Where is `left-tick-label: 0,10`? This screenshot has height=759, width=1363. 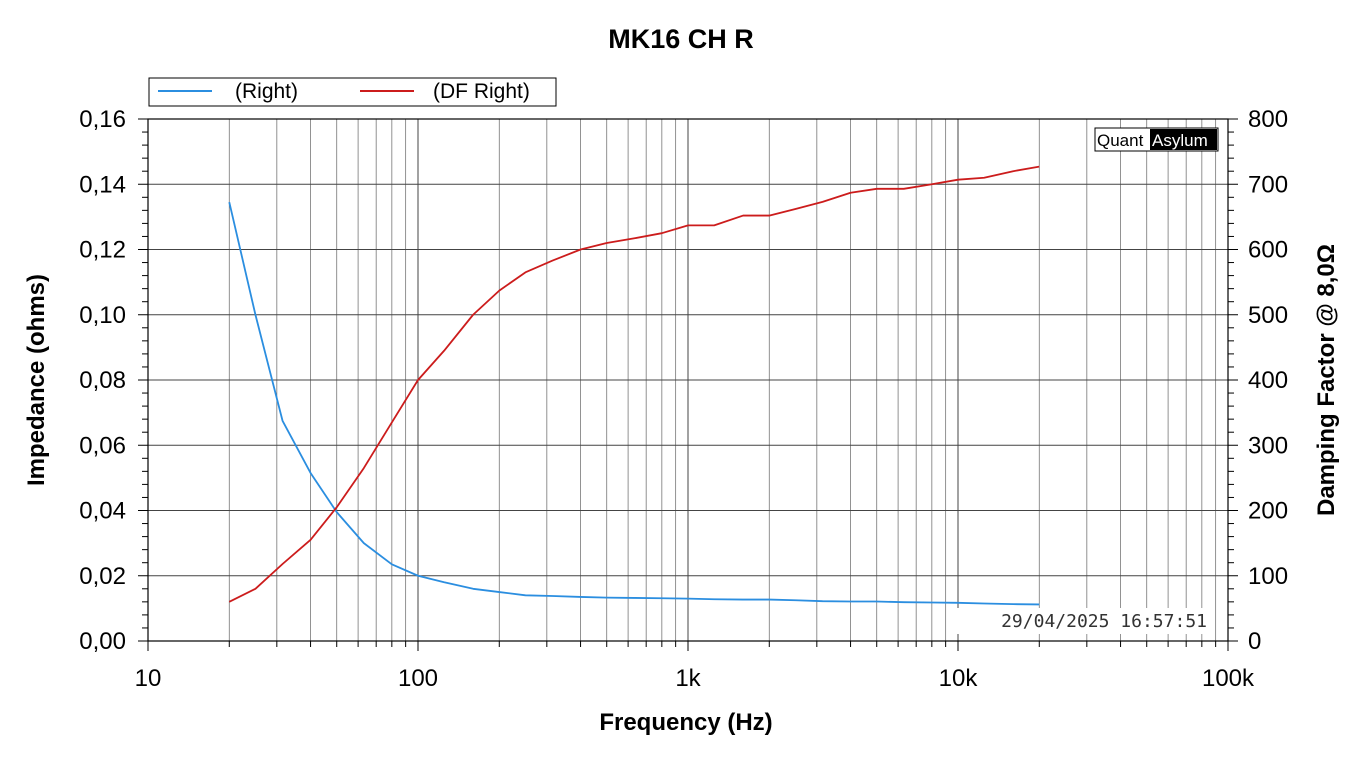 left-tick-label: 0,10 is located at coordinates (102, 315).